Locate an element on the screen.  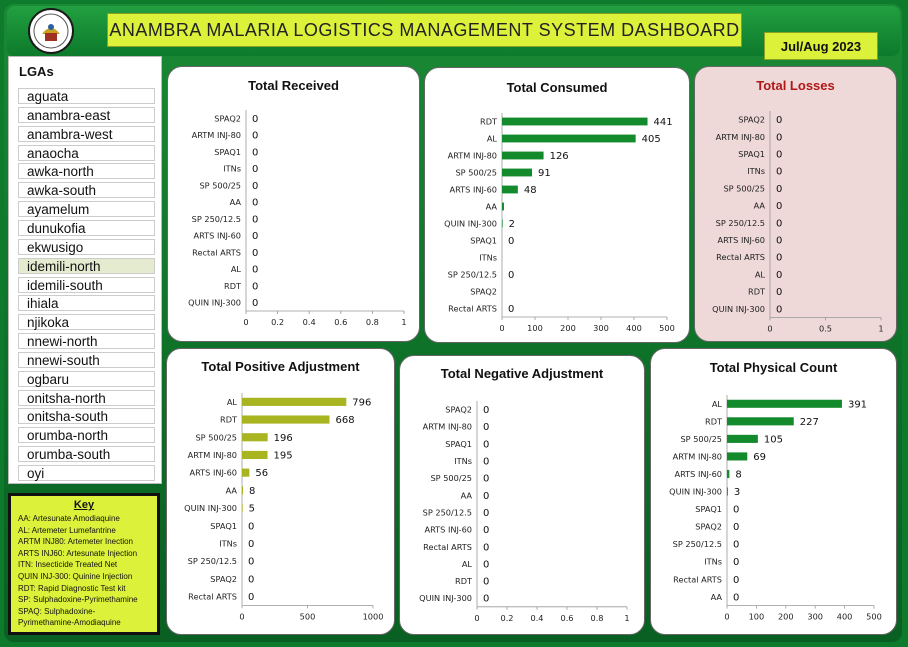
lga-item-ekwusigo: ekwusigo is located at coordinates (86, 246).